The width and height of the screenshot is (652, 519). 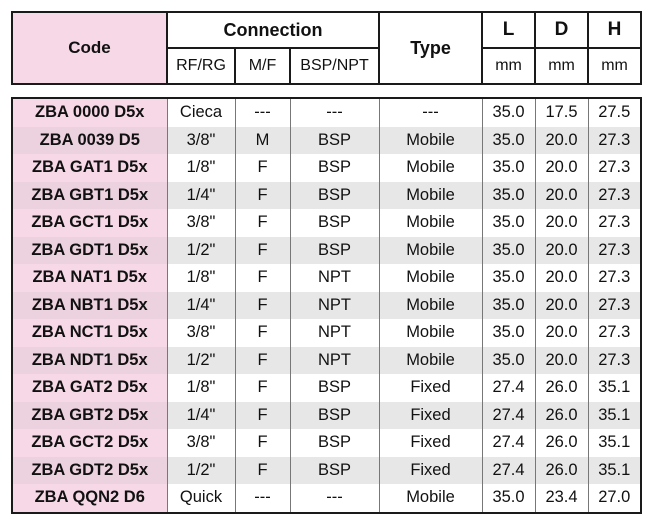 What do you see at coordinates (615, 66) in the screenshot?
I see `header-unit-h: mm` at bounding box center [615, 66].